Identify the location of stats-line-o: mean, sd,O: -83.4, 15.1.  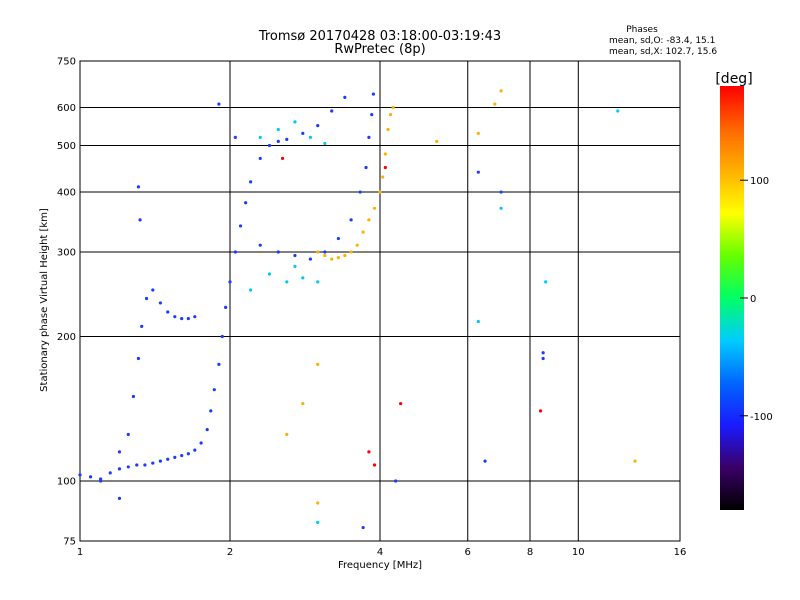
(662, 41).